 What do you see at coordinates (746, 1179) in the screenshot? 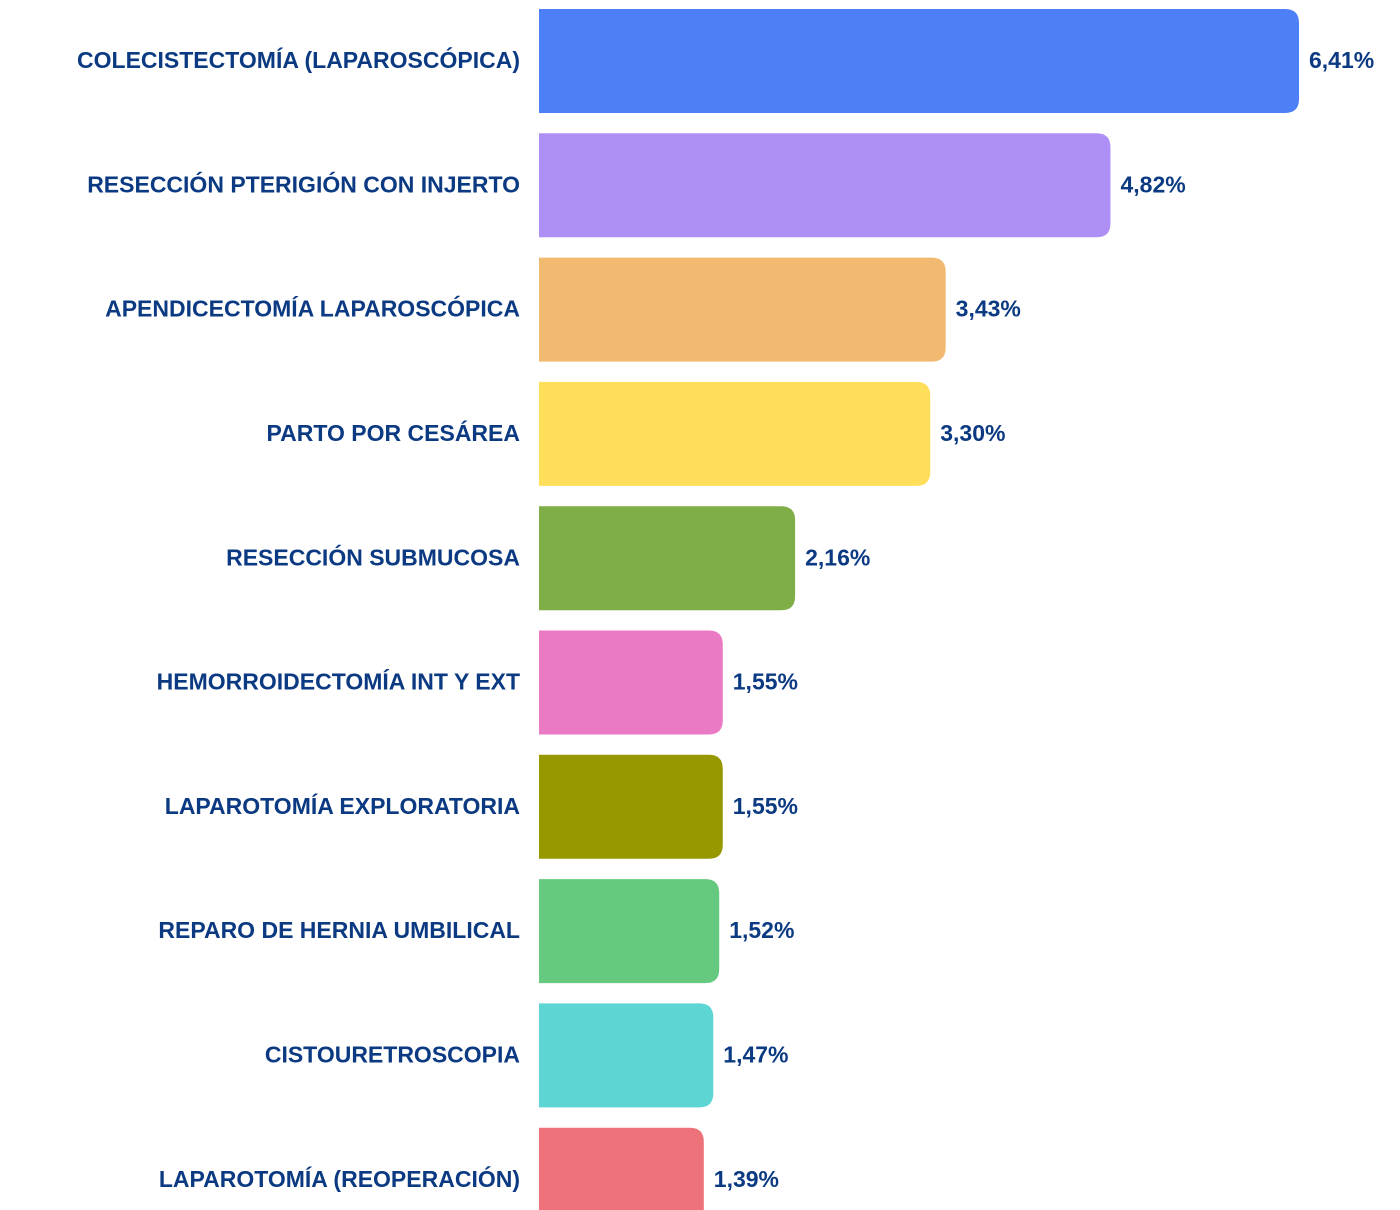
I see `value-label: 1,39%` at bounding box center [746, 1179].